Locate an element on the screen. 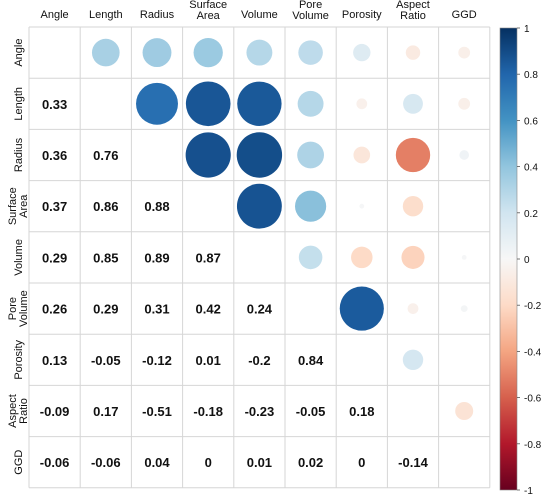 The width and height of the screenshot is (550, 500). corr-value-porosity-radius: -0.12 is located at coordinates (157, 360).